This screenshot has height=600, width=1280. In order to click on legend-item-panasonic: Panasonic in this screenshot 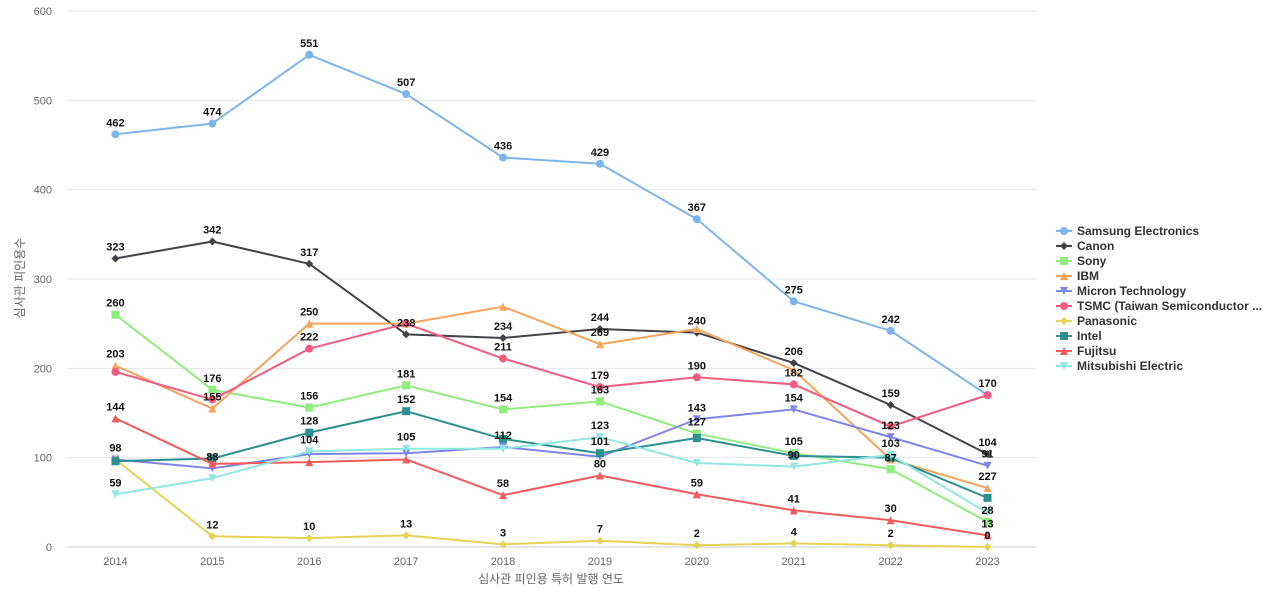, I will do `click(1096, 321)`.